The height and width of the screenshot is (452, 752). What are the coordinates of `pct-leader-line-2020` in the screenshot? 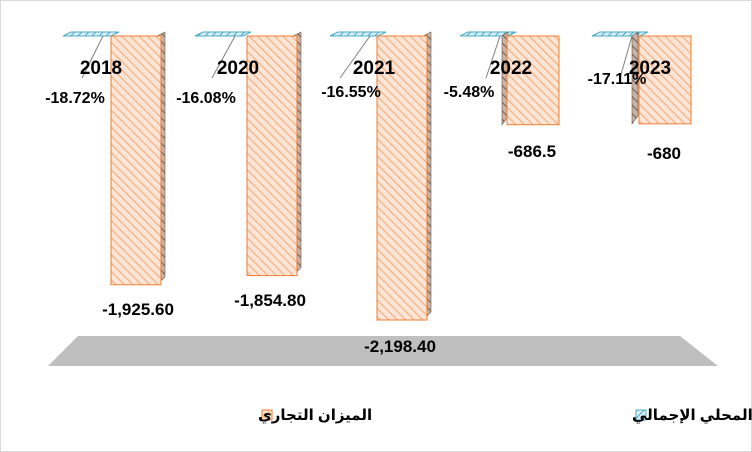 It's located at (223, 57).